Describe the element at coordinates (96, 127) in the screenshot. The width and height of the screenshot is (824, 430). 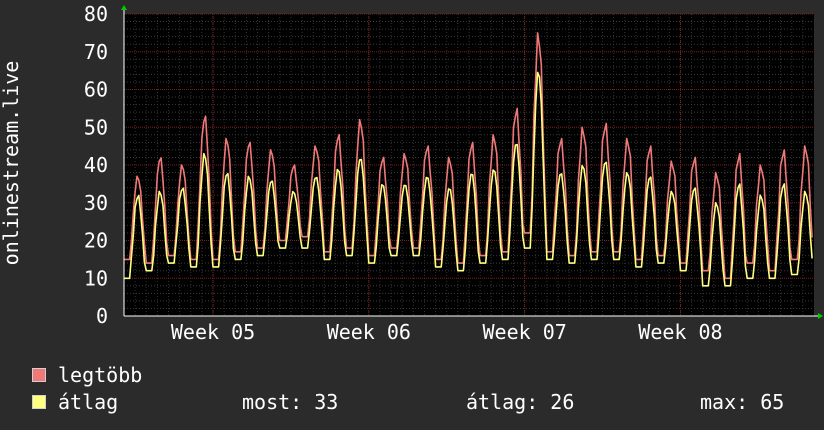
I see `y-tick-label: 50` at that location.